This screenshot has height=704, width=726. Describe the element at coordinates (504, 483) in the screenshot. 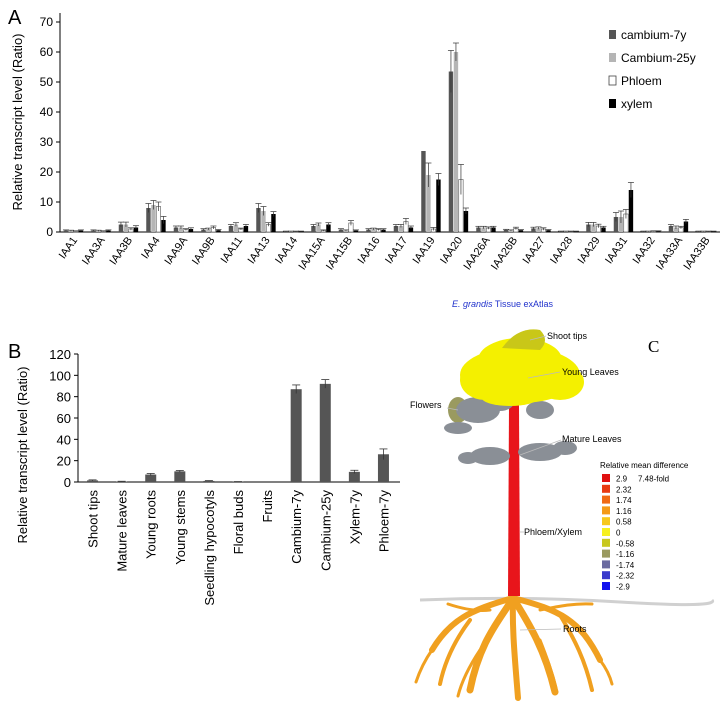

I see `atlas-pointer-lines` at that location.